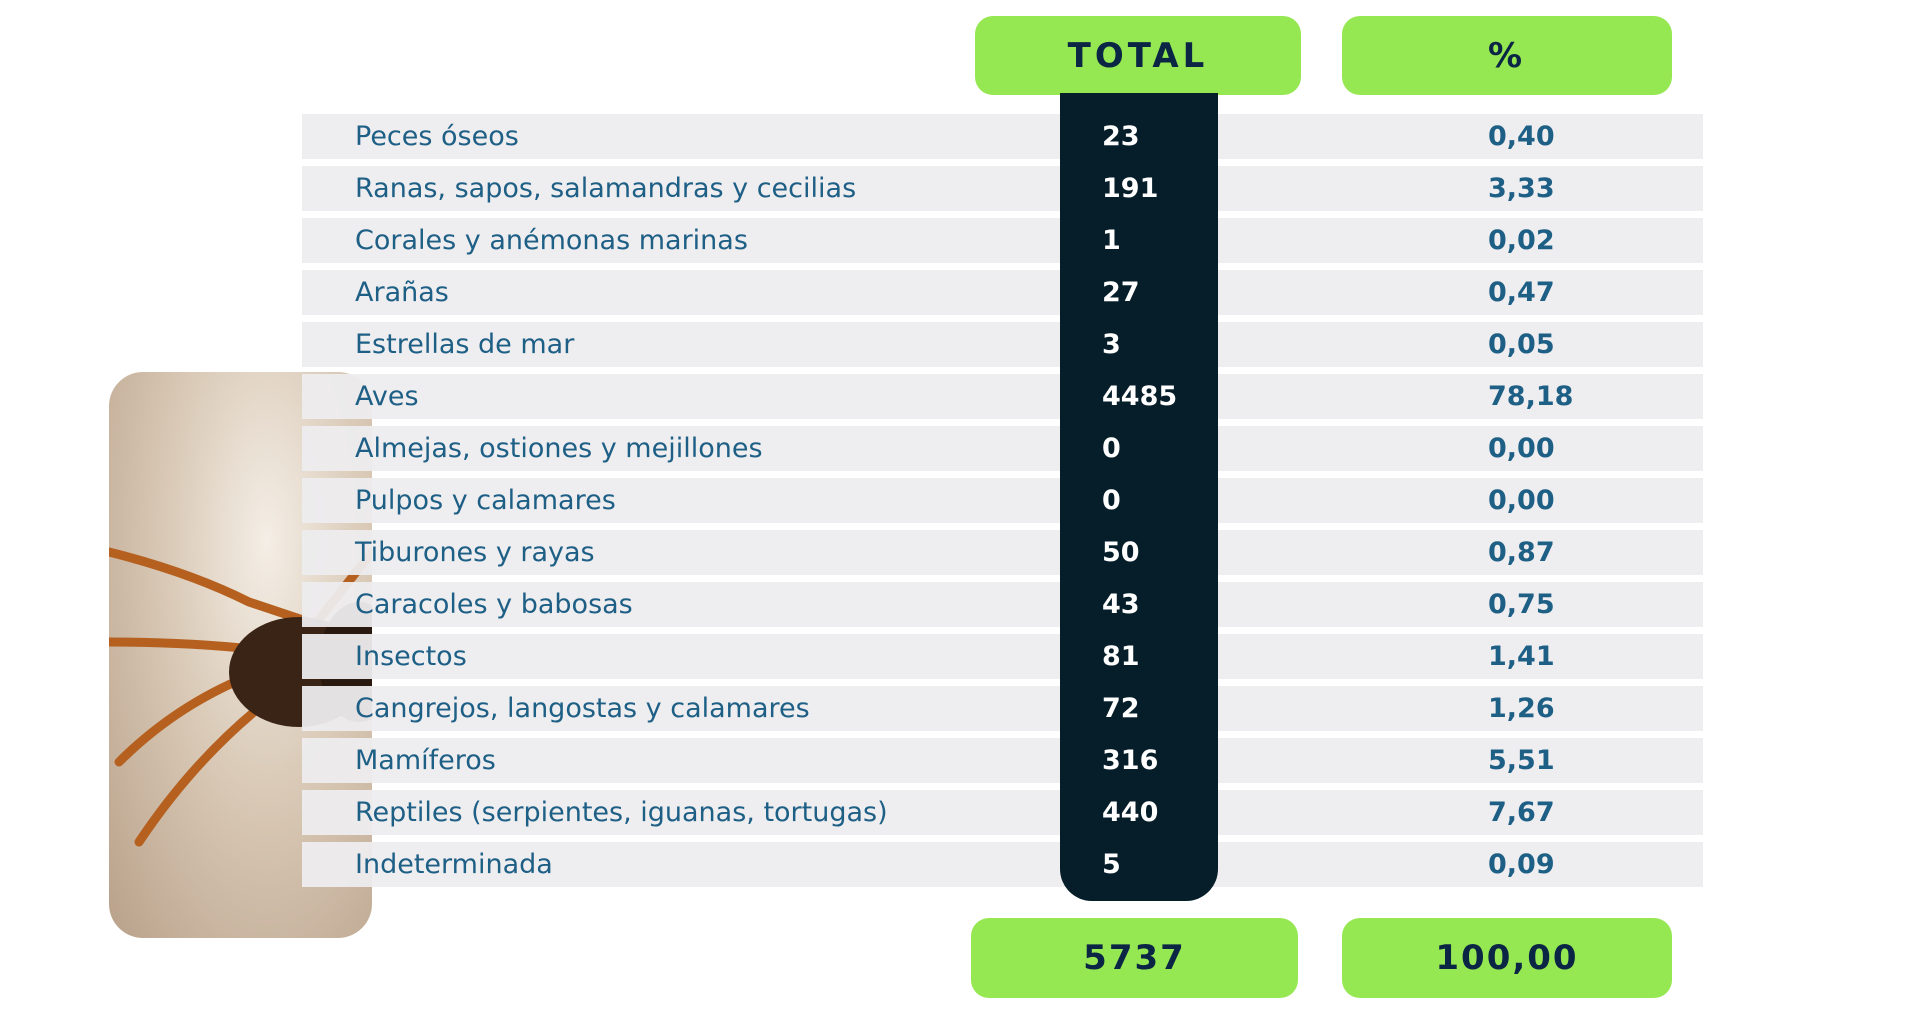 This screenshot has height=1032, width=1920. I want to click on table-row: Corales y anémonas marinas 1 0,02, so click(1002, 240).